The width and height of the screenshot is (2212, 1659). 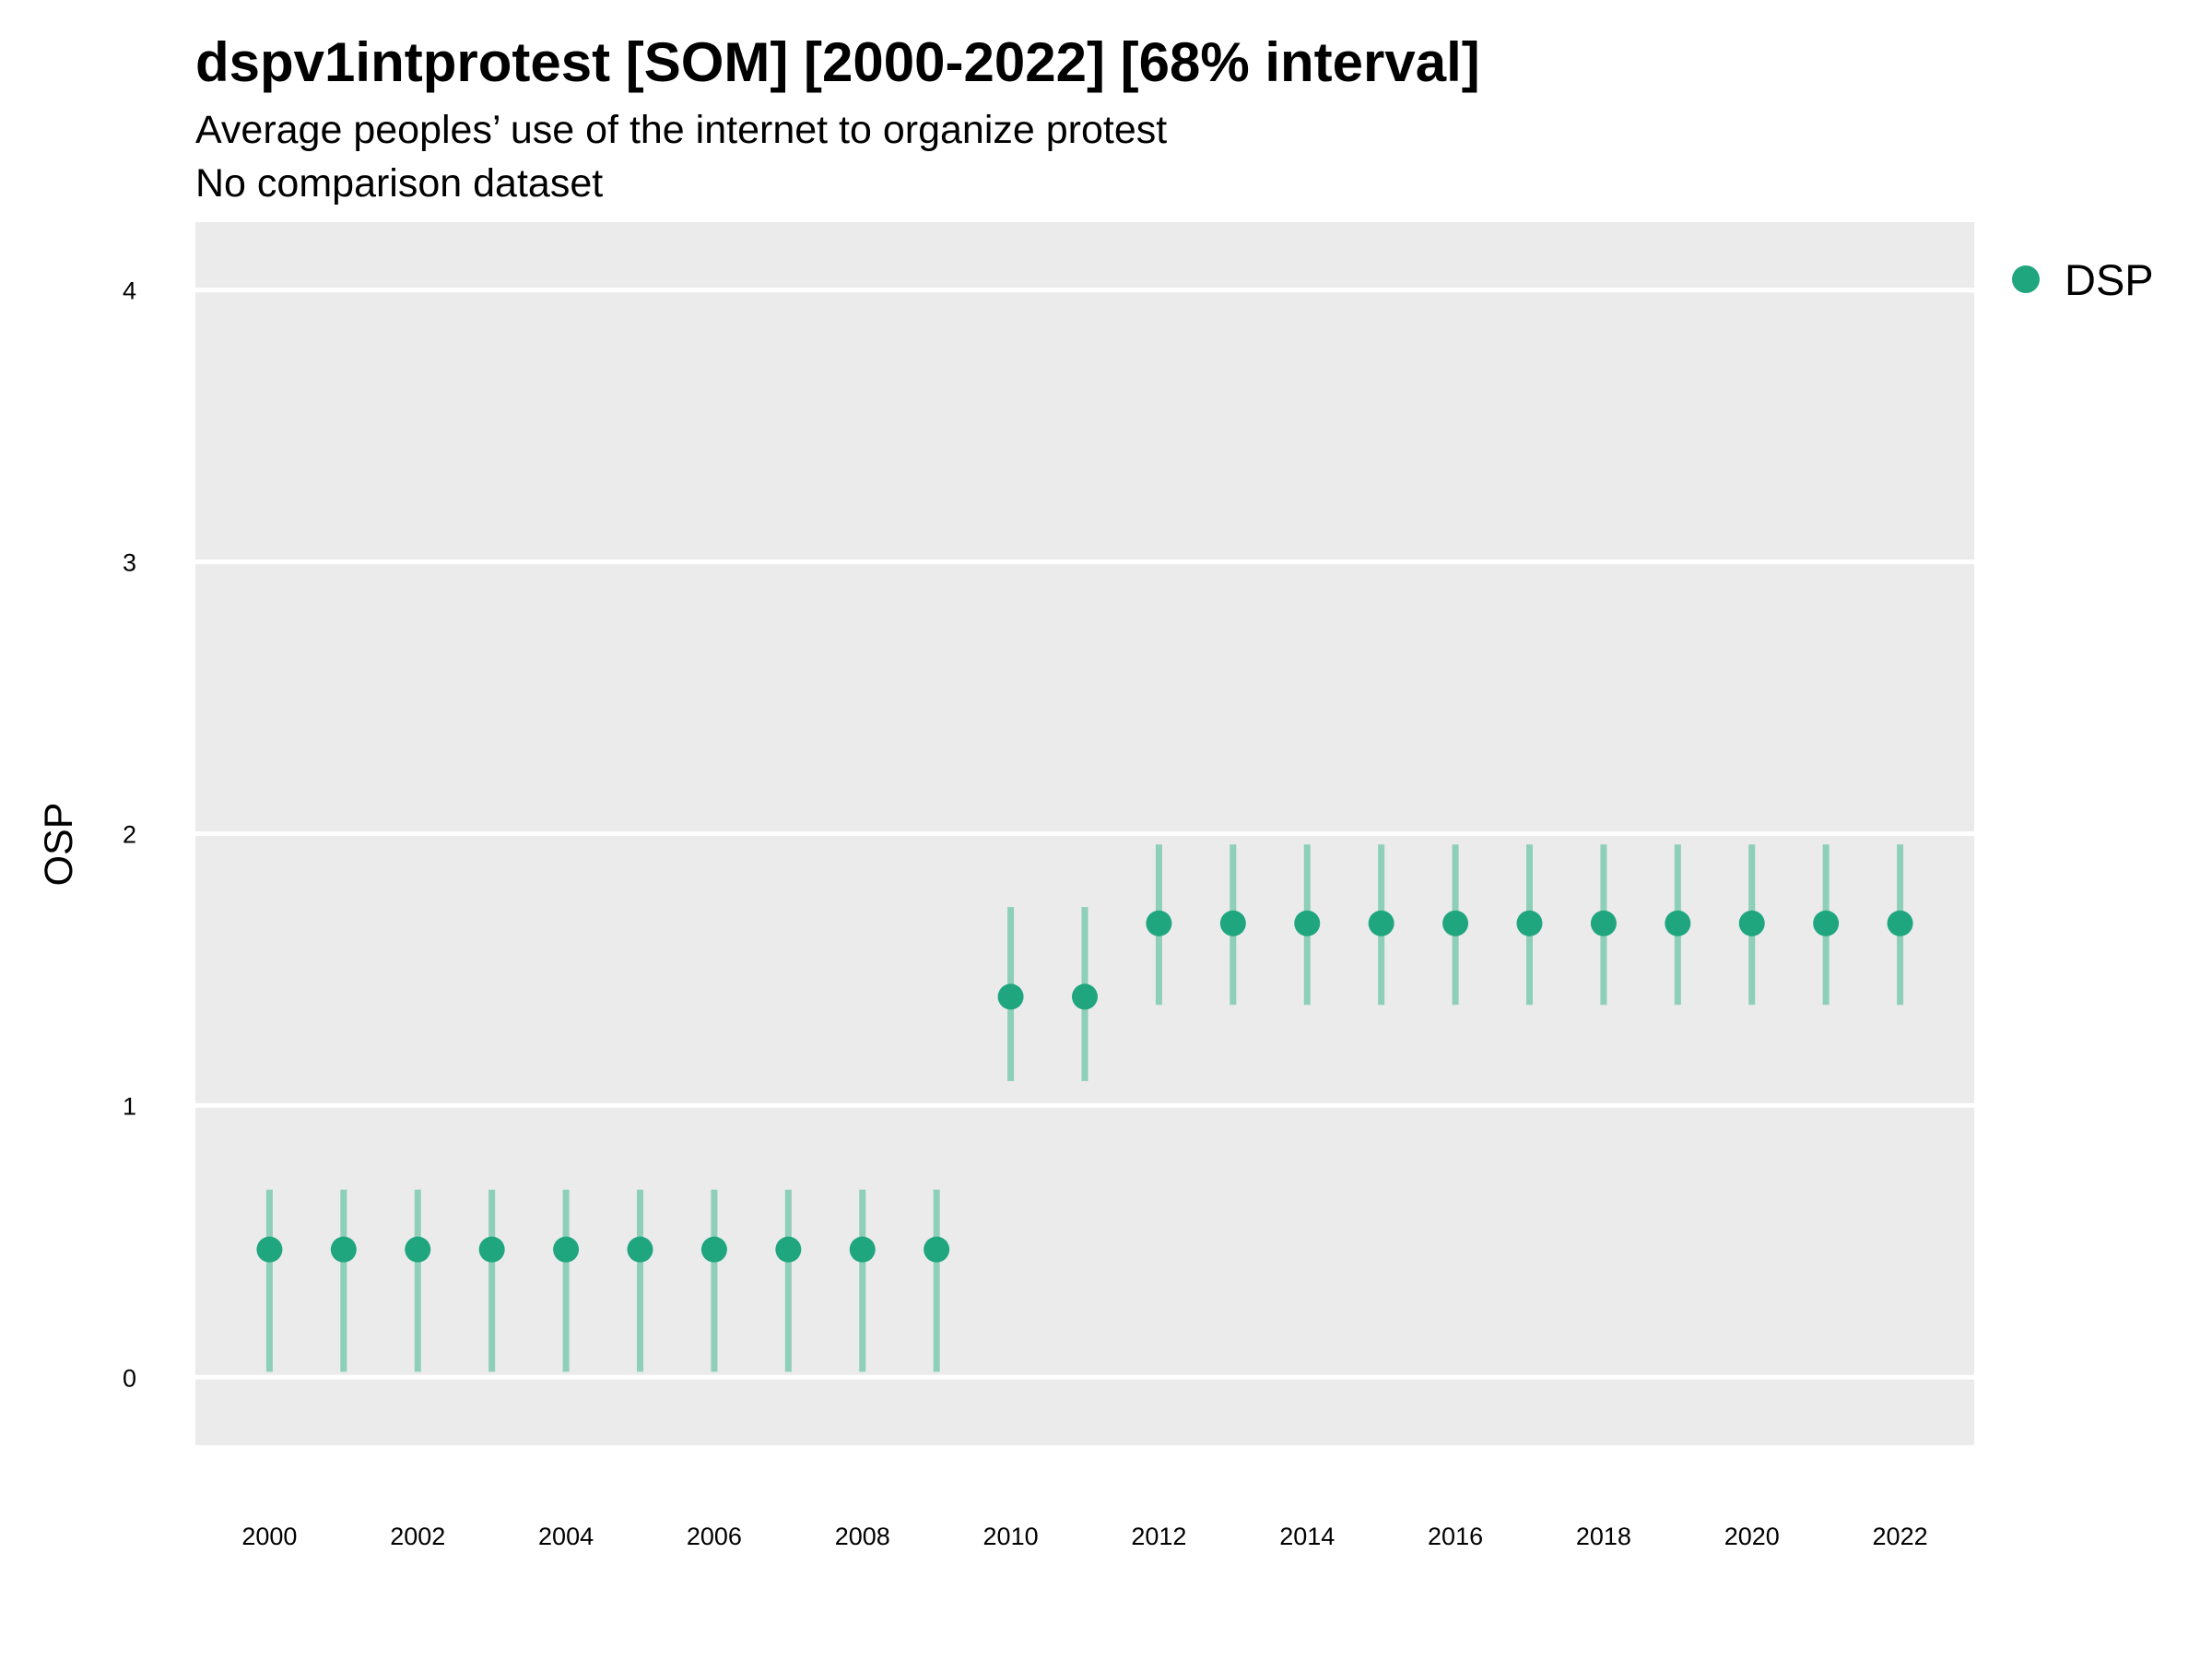 I want to click on x-tick-label-2018: 2018, so click(x=1603, y=1536).